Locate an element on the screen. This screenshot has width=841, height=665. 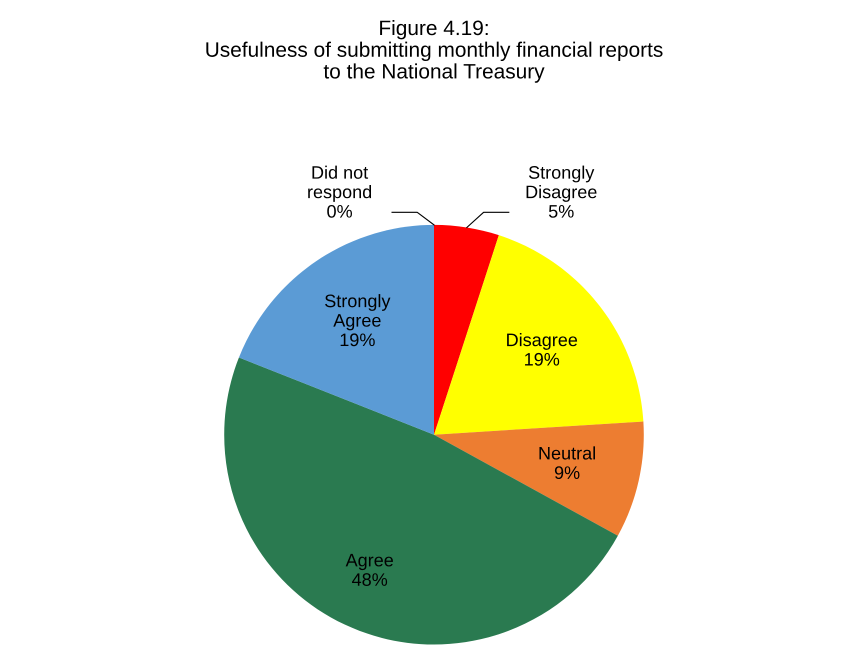
category-label: Did not respond is located at coordinates (340, 184).